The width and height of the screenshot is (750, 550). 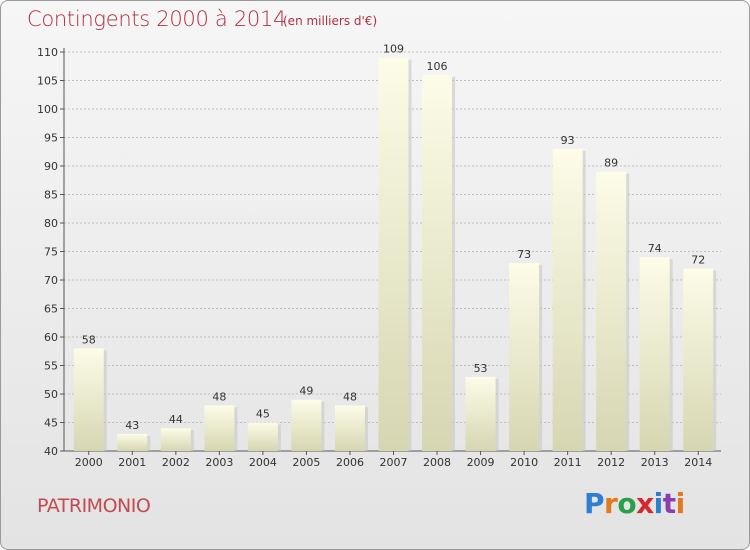 What do you see at coordinates (393, 49) in the screenshot?
I see `data-label: 109` at bounding box center [393, 49].